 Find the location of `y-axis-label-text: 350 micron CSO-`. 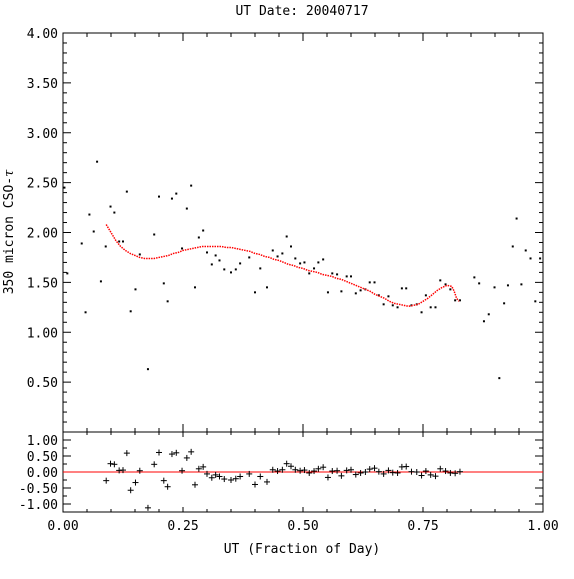

y-axis-label-text: 350 micron CSO- is located at coordinates (9, 235).